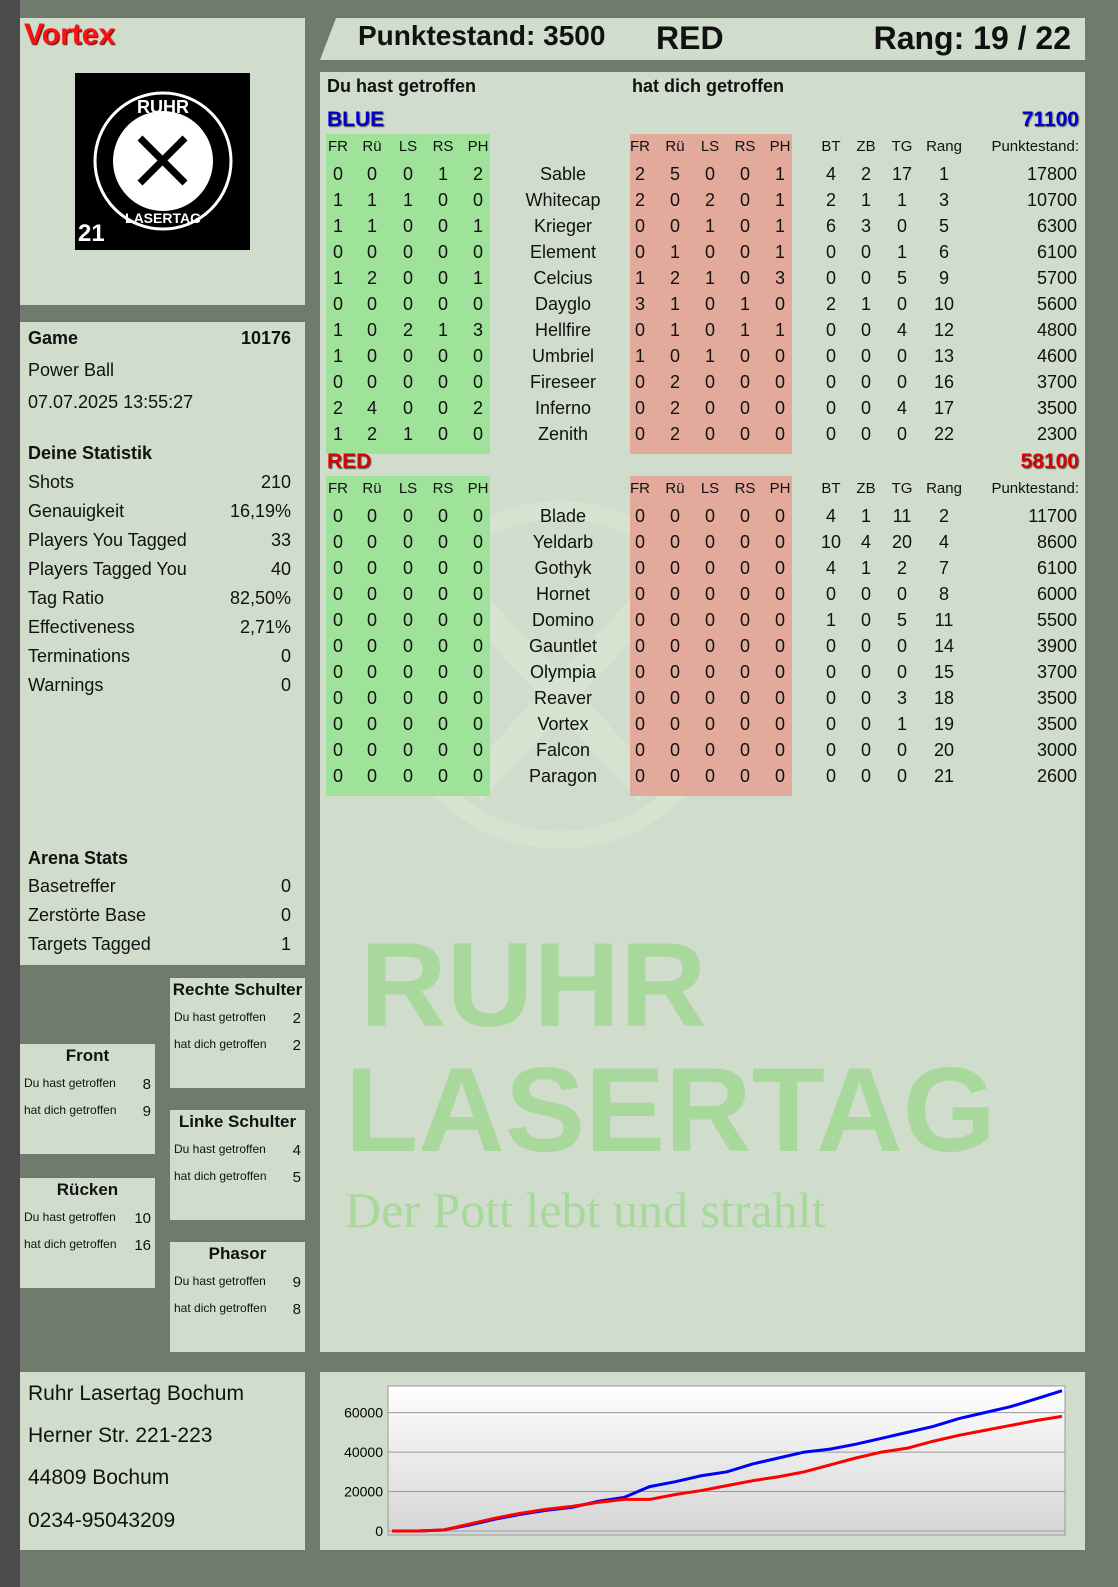 This screenshot has height=1587, width=1118. What do you see at coordinates (280, 540) in the screenshot?
I see `stat-value: 33` at bounding box center [280, 540].